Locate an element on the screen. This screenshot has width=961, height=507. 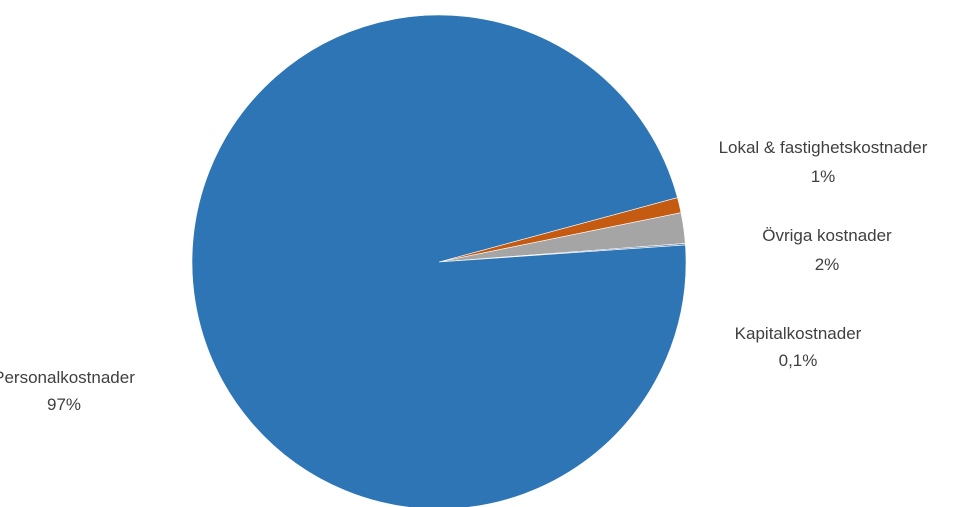
slice-value-kapitalkostnader: 0,1% is located at coordinates (798, 360).